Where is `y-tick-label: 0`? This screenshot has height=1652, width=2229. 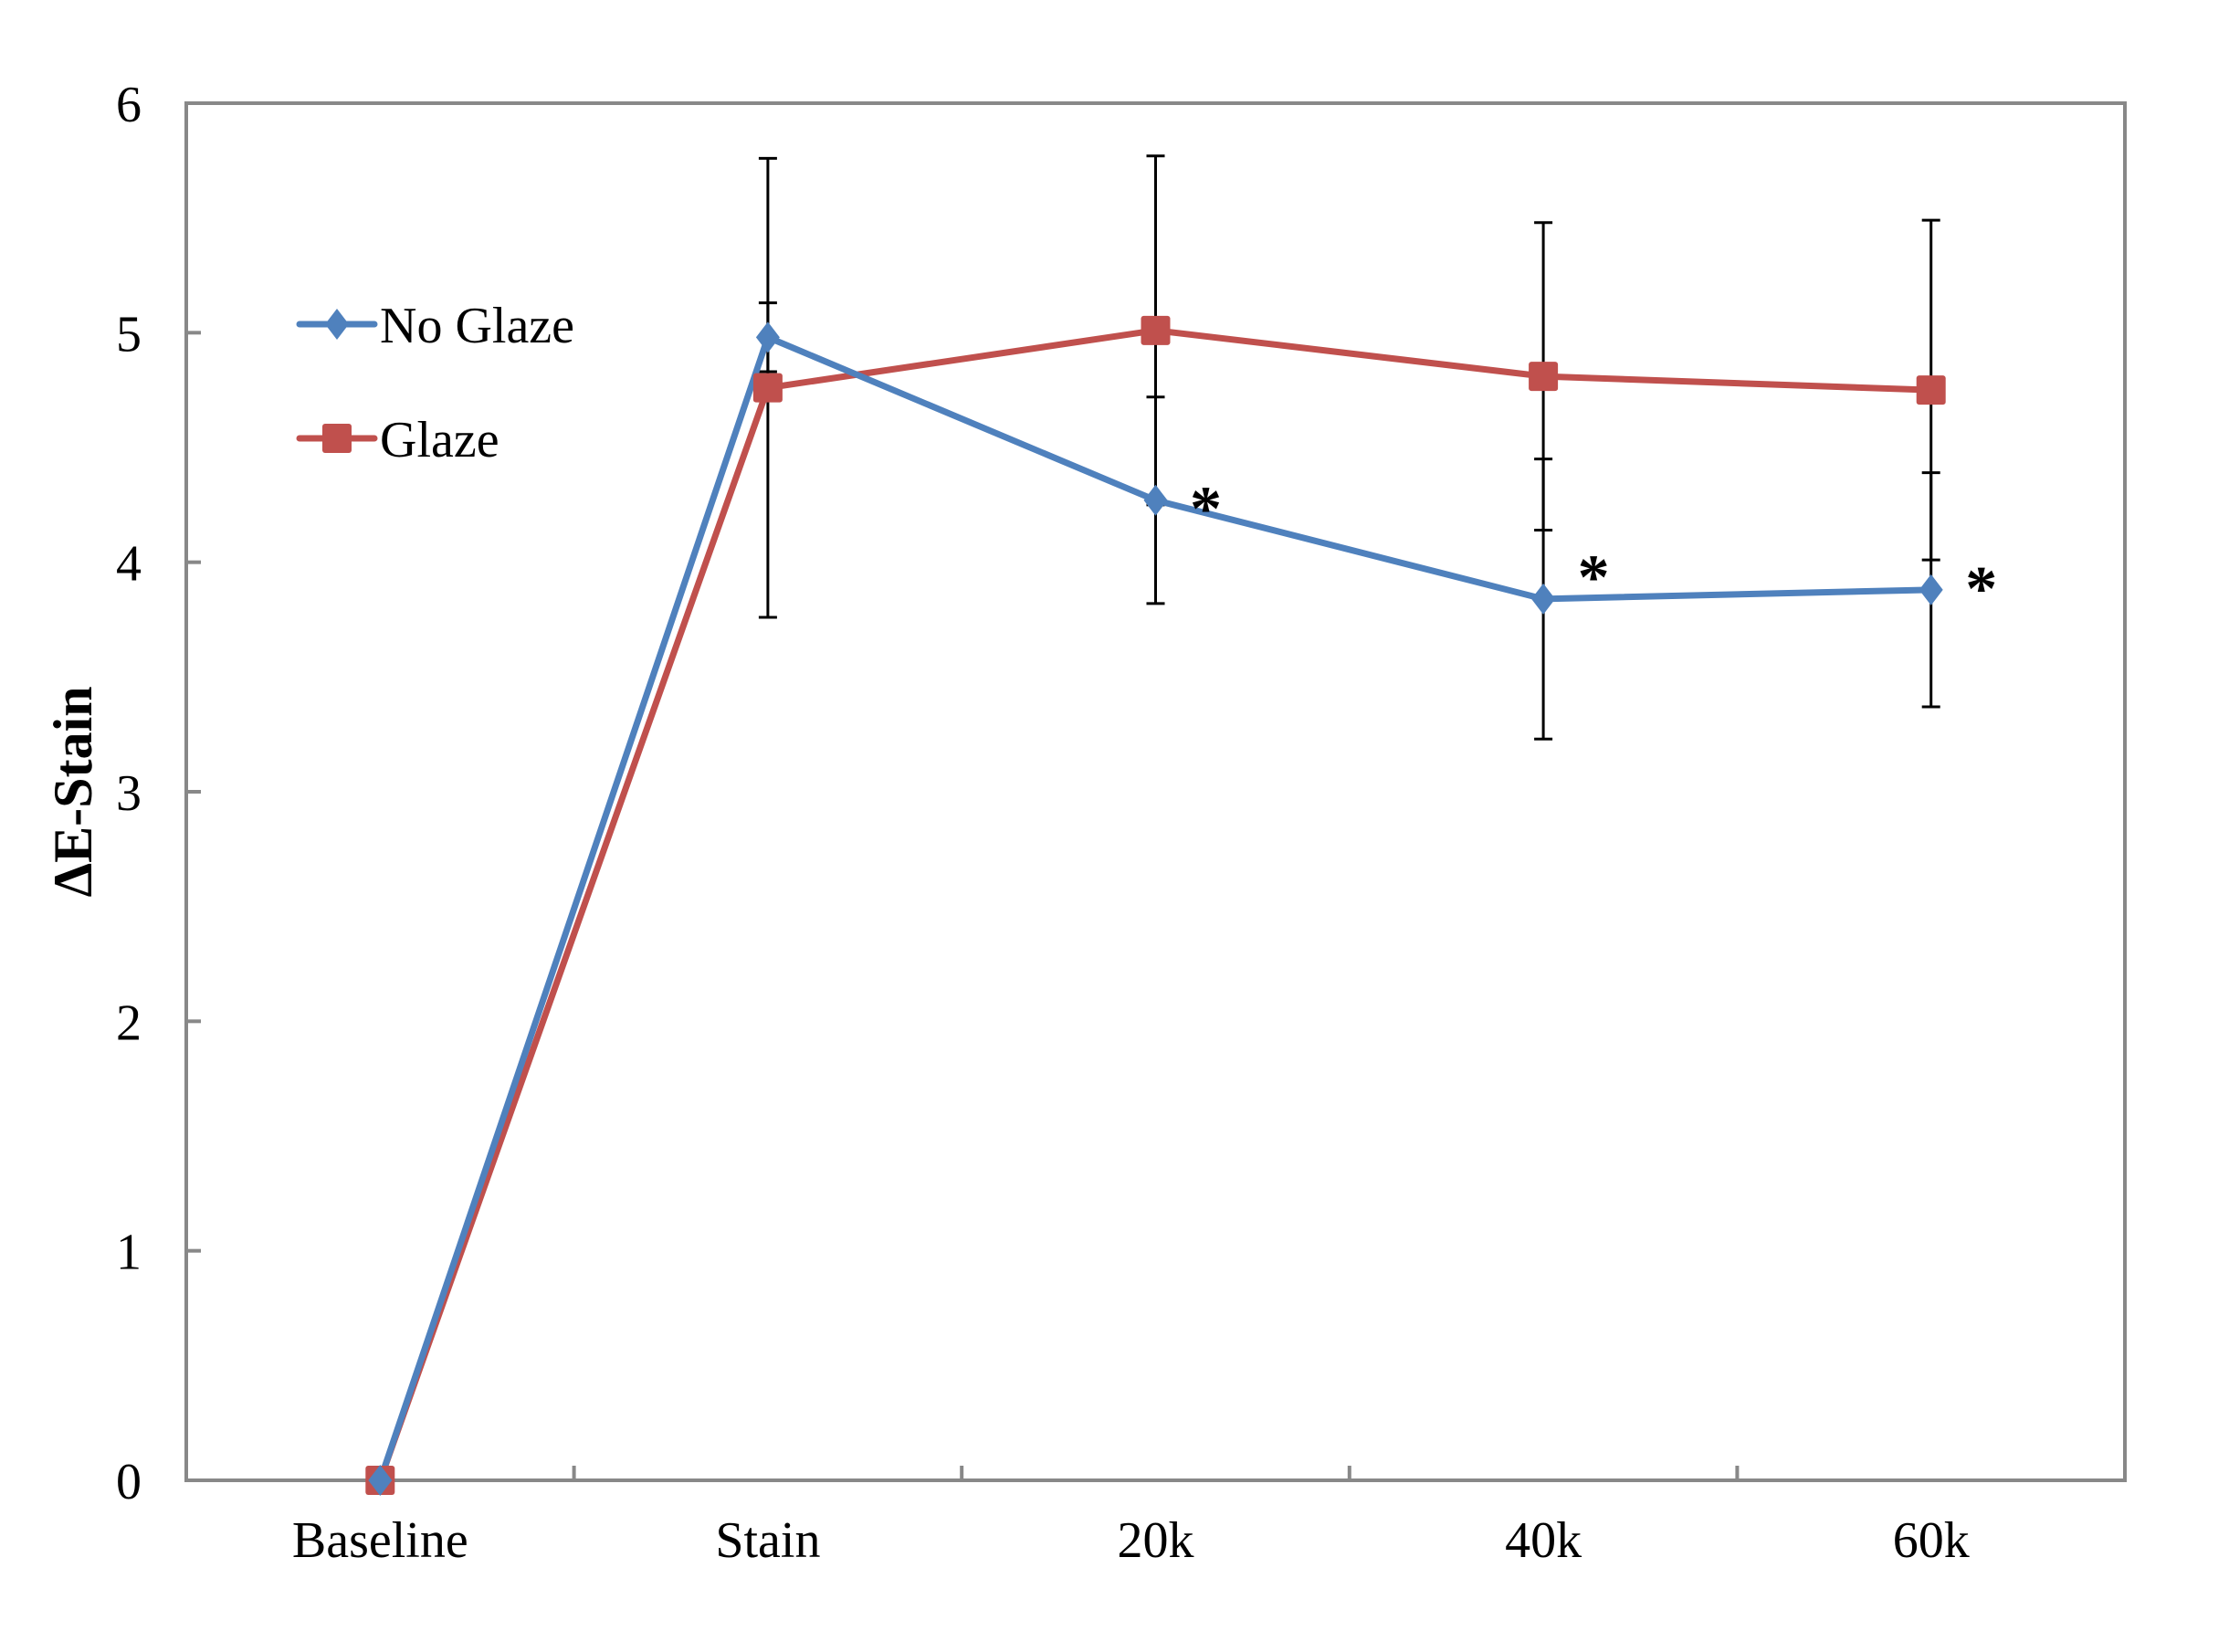
y-tick-label: 0 is located at coordinates (129, 1482).